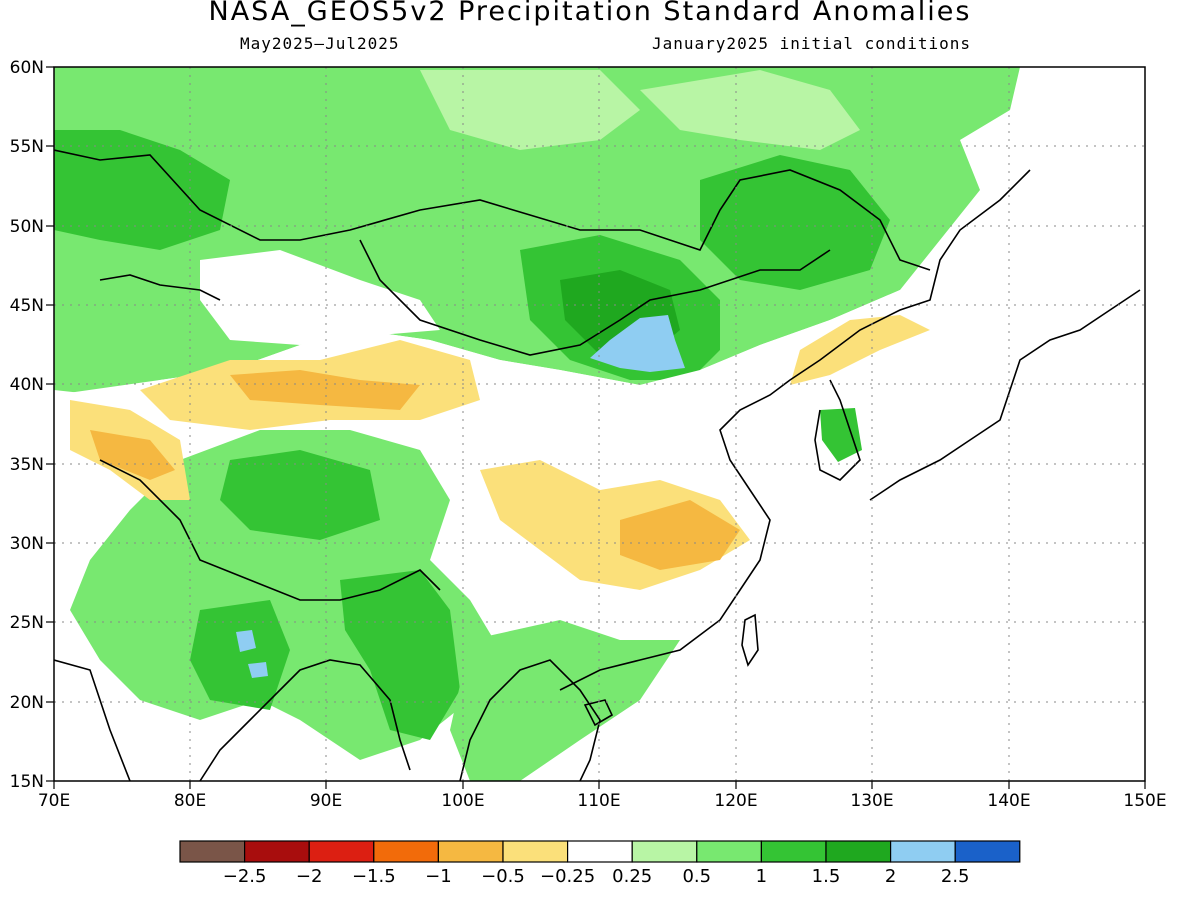  What do you see at coordinates (240, 655) in the screenshot?
I see `anomaly-bengal-darkgreen` at bounding box center [240, 655].